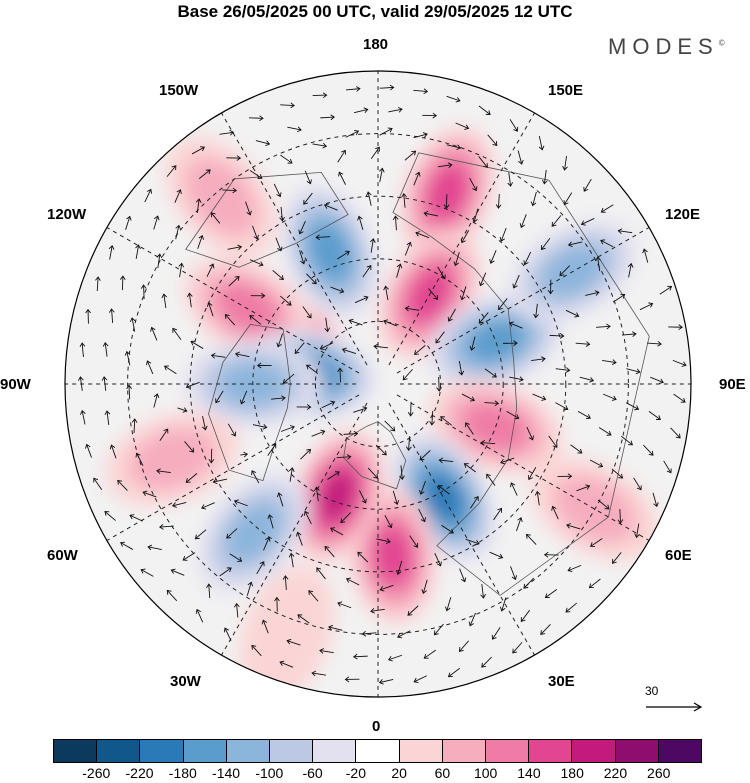 This screenshot has height=783, width=750. I want to click on lon-label-180: 180, so click(376, 44).